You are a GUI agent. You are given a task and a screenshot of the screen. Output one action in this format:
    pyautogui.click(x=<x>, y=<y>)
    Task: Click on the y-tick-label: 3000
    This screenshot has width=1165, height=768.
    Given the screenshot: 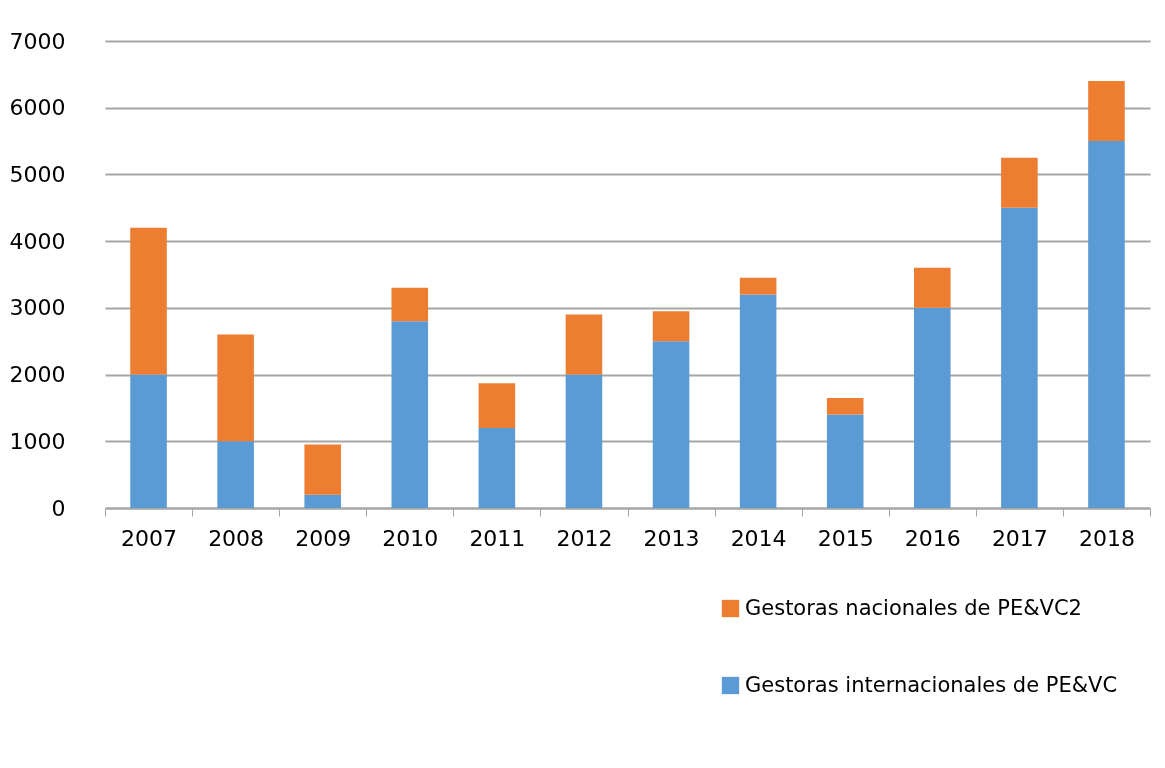 What is the action you would take?
    pyautogui.click(x=37, y=308)
    